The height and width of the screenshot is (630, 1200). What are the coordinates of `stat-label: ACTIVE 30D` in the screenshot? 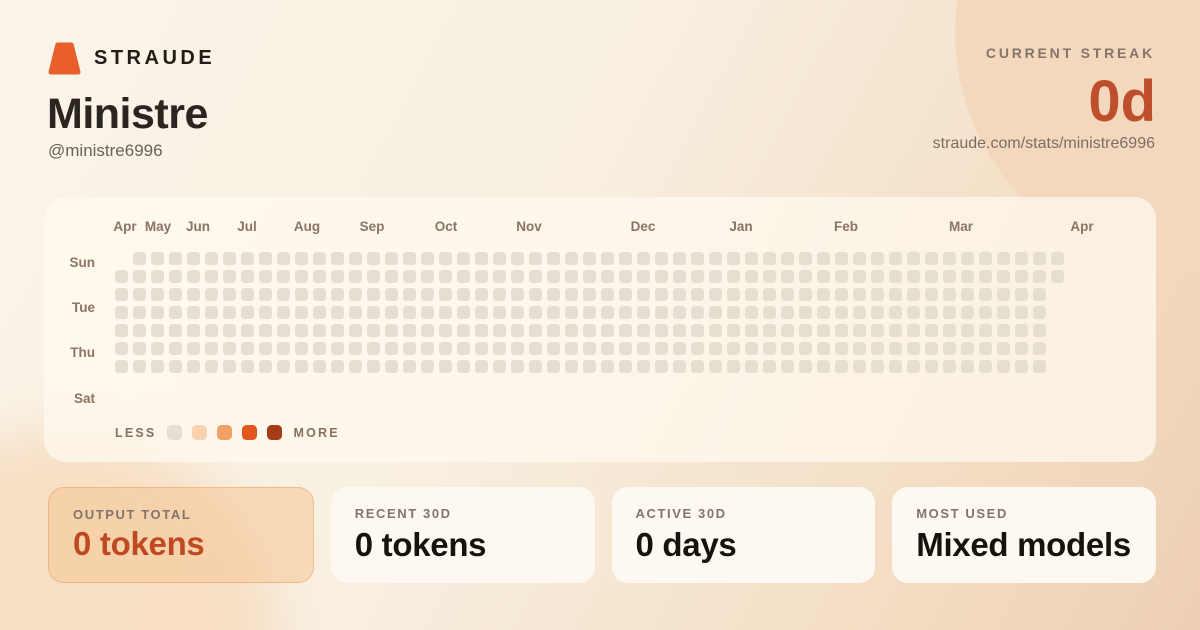 It's located at (681, 513).